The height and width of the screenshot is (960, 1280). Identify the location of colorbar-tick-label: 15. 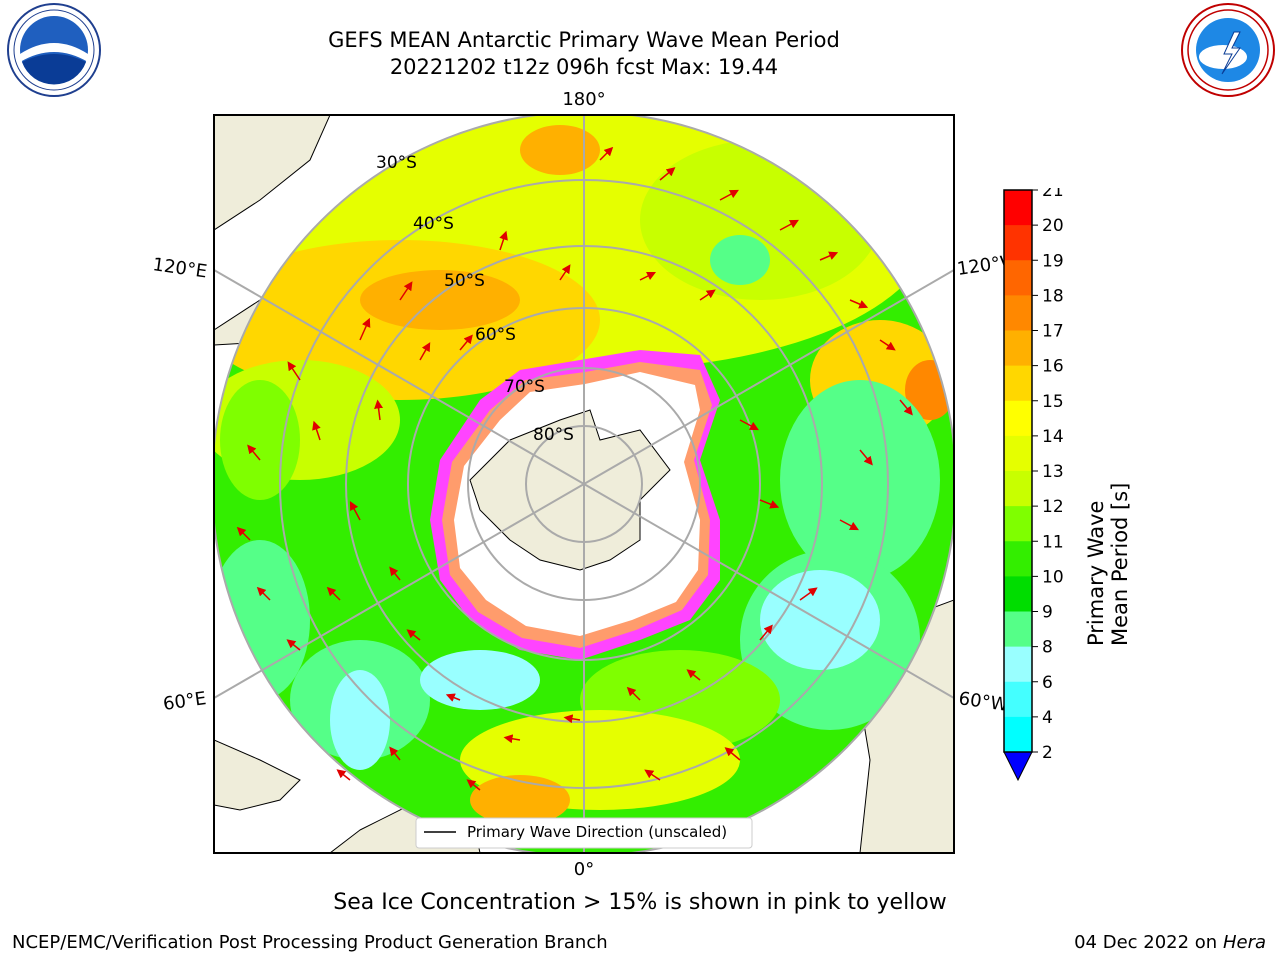
(1053, 402).